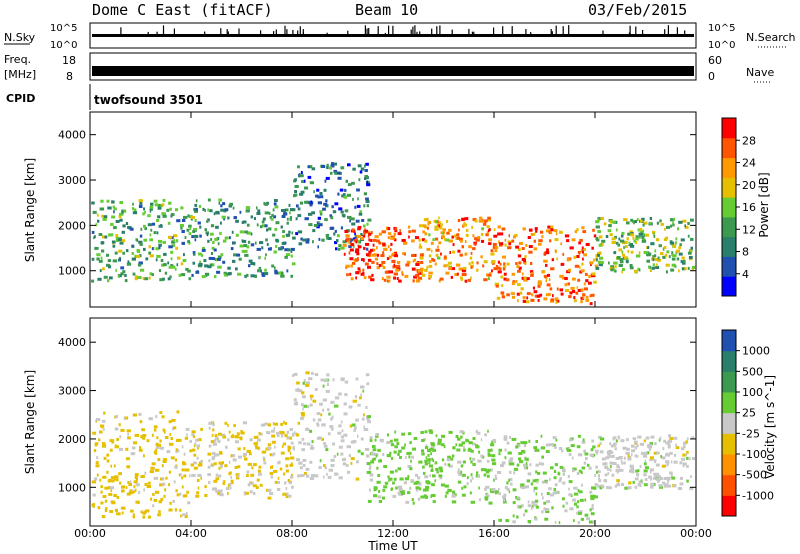 This screenshot has height=554, width=800. I want to click on power-colorbar-tick-label: 12, so click(749, 229).